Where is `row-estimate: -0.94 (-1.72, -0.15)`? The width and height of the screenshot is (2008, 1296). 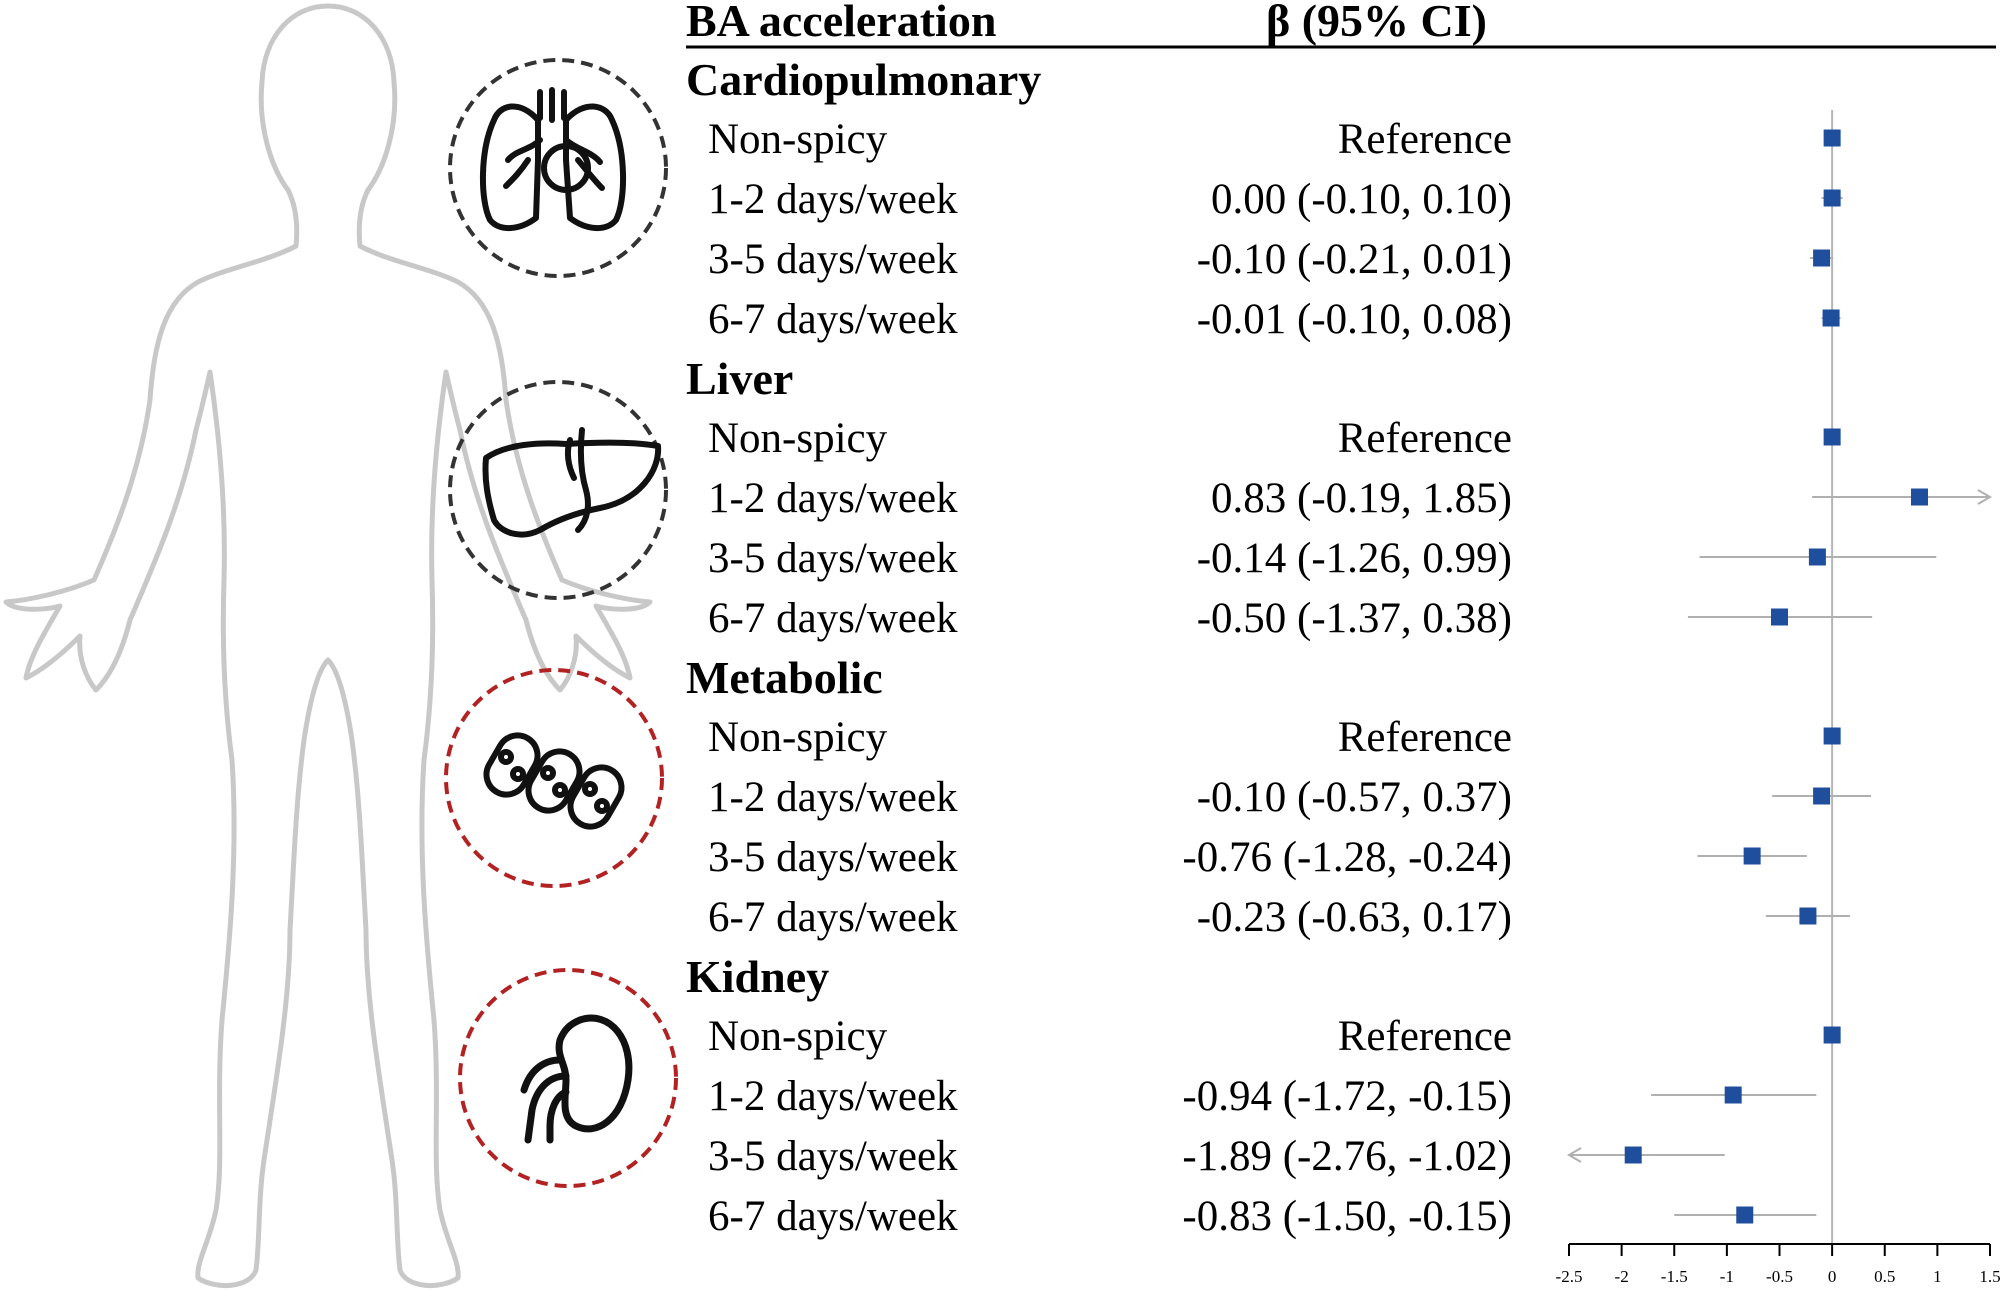
row-estimate: -0.94 (-1.72, -0.15) is located at coordinates (1347, 1096).